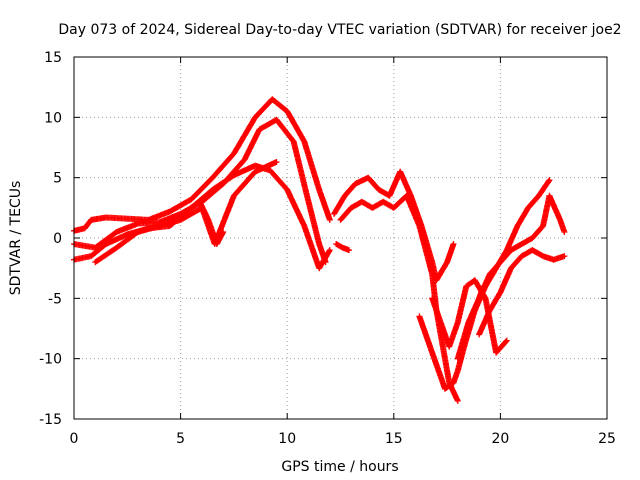  What do you see at coordinates (57, 239) in the screenshot?
I see `y-tick-label: 0` at bounding box center [57, 239].